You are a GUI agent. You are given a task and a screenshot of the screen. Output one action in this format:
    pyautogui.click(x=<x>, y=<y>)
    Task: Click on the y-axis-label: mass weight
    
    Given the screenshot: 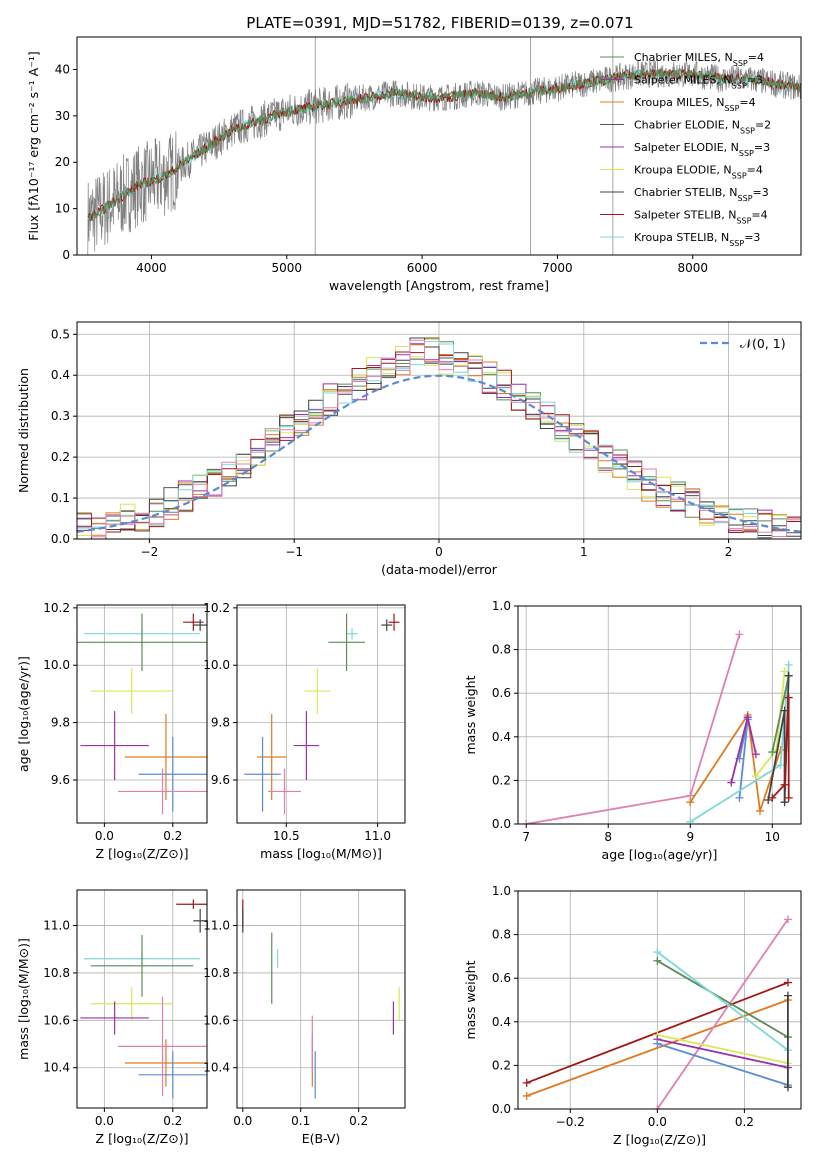 What is the action you would take?
    pyautogui.click(x=470, y=714)
    